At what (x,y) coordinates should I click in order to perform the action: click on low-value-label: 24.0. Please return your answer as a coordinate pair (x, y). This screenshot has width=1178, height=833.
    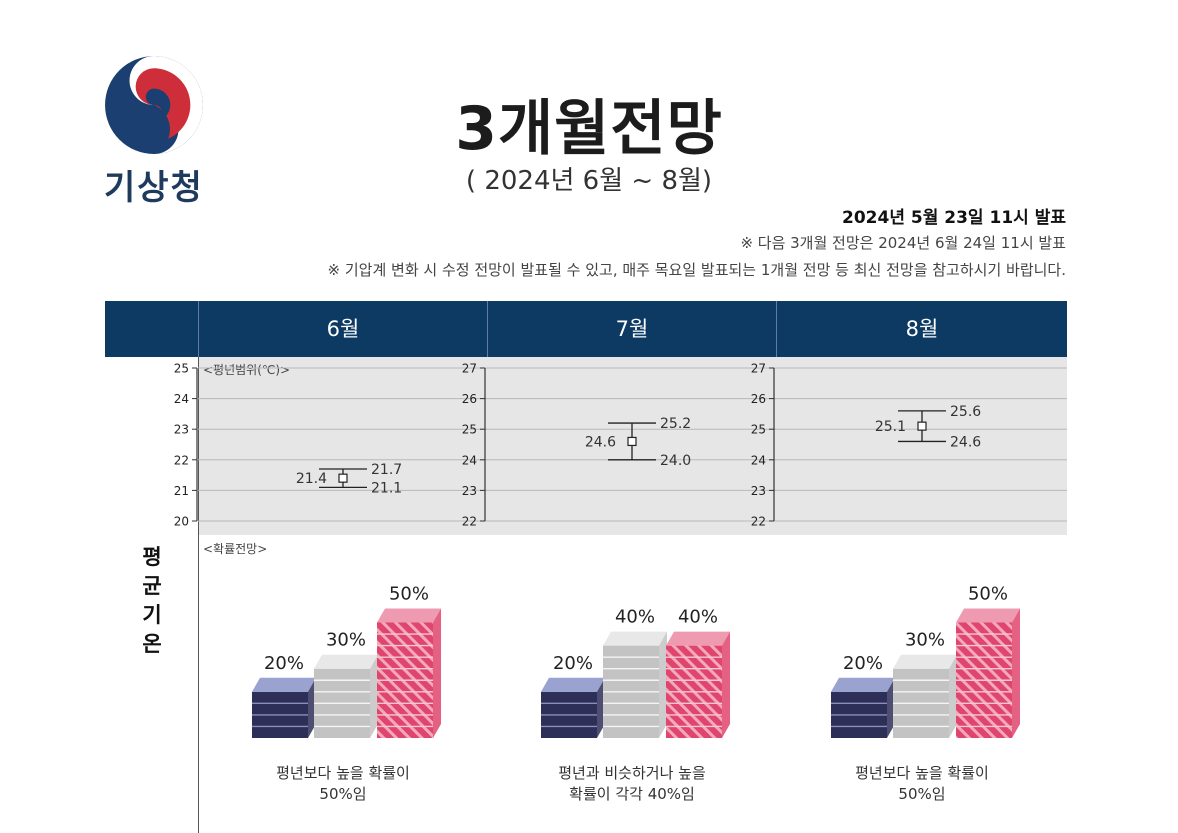
    Looking at the image, I should click on (675, 461).